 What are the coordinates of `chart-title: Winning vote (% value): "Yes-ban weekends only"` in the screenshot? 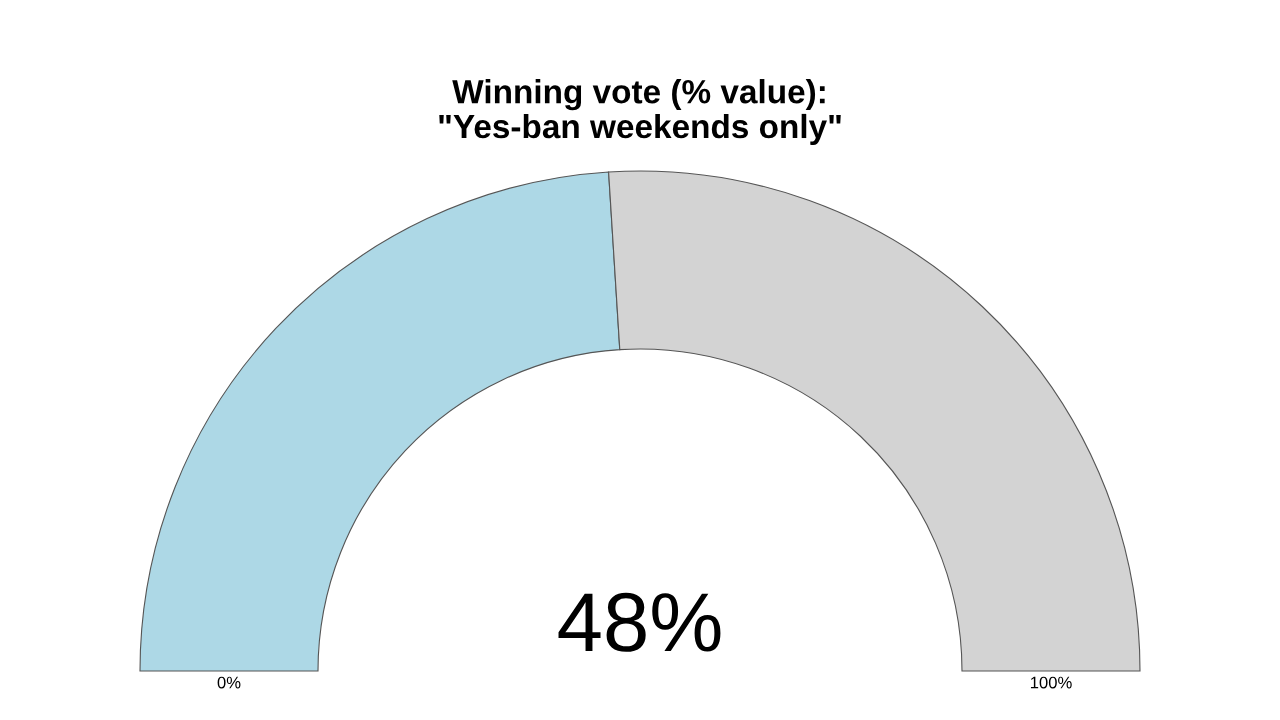 It's located at (640, 112).